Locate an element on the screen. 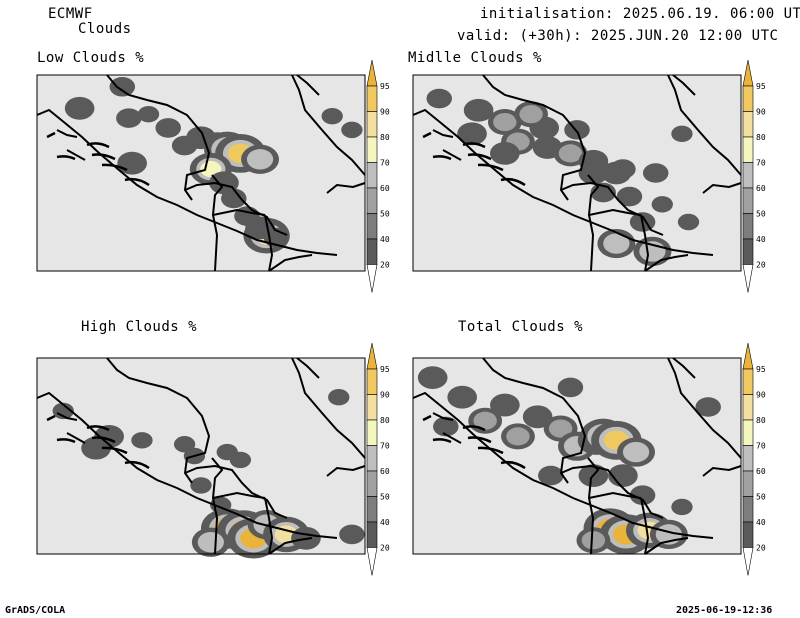  total-clouds-colorbar: 95 90 80 70 60 50 40 20 is located at coordinates (754, 459).